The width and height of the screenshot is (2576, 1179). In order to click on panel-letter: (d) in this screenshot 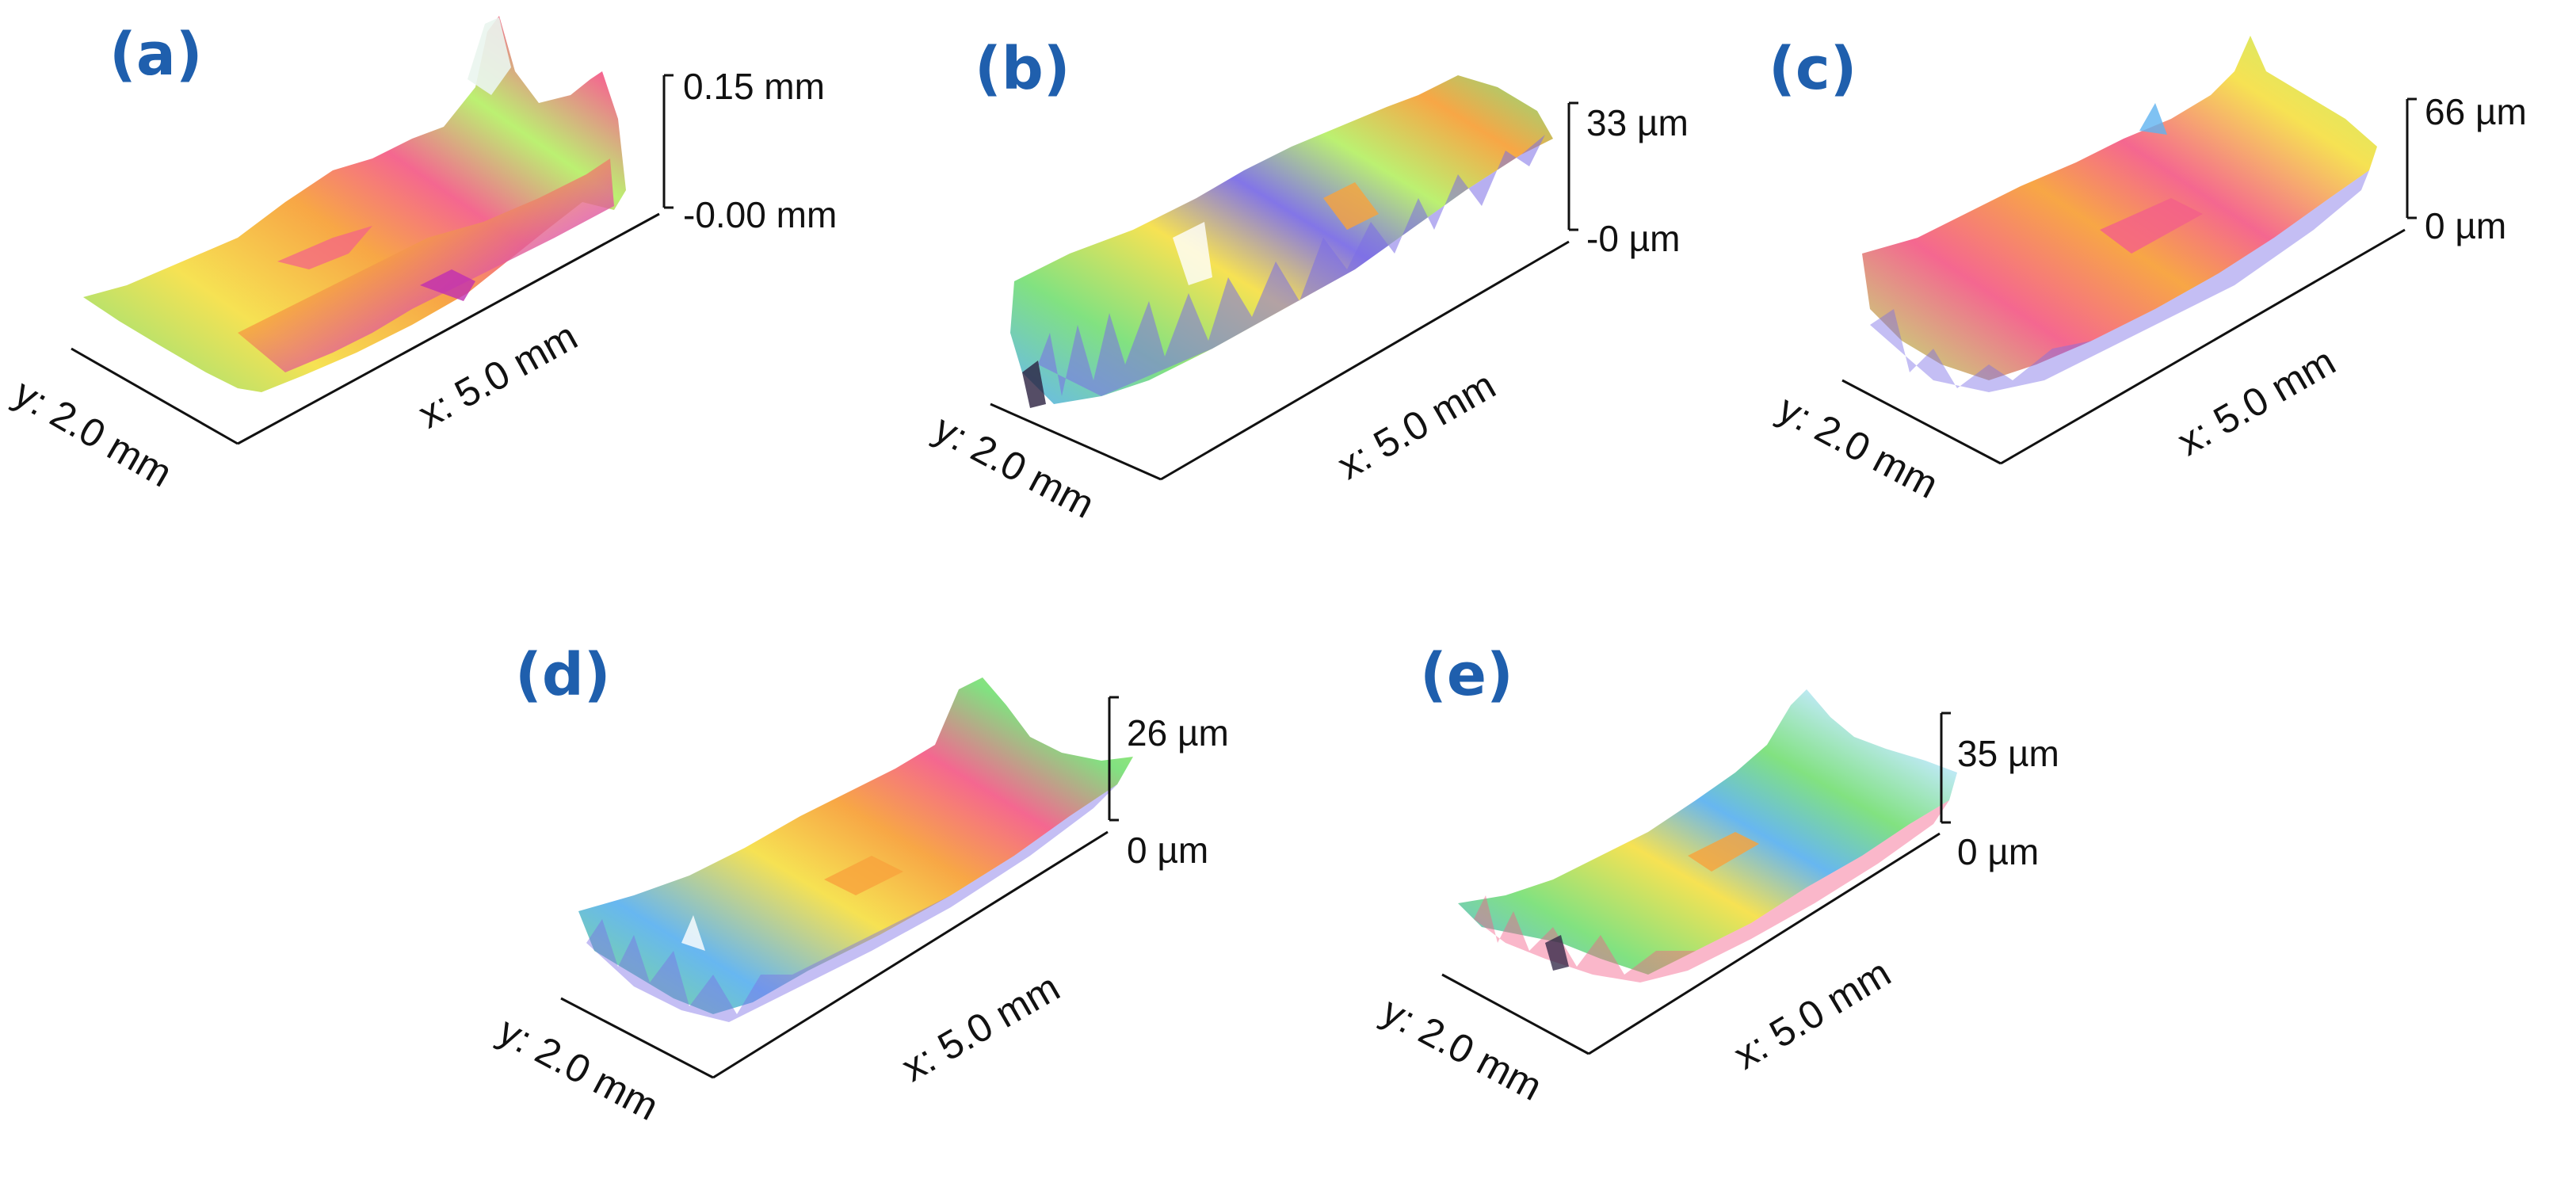, I will do `click(563, 675)`.